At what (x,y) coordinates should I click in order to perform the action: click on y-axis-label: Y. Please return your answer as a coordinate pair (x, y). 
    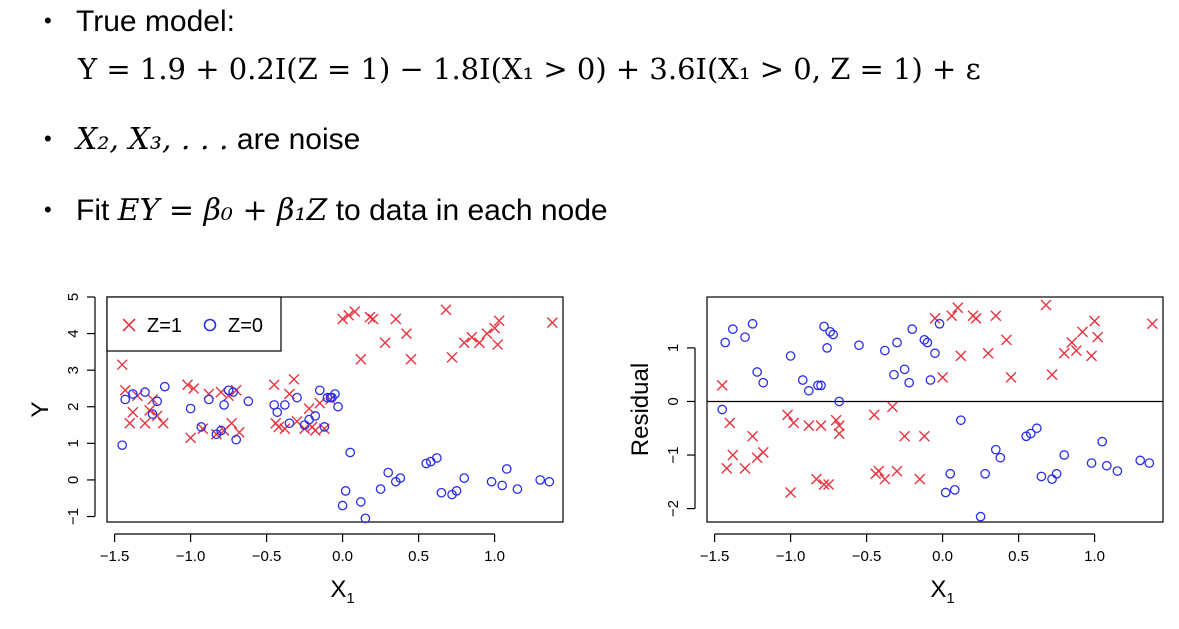
    Looking at the image, I should click on (40, 409).